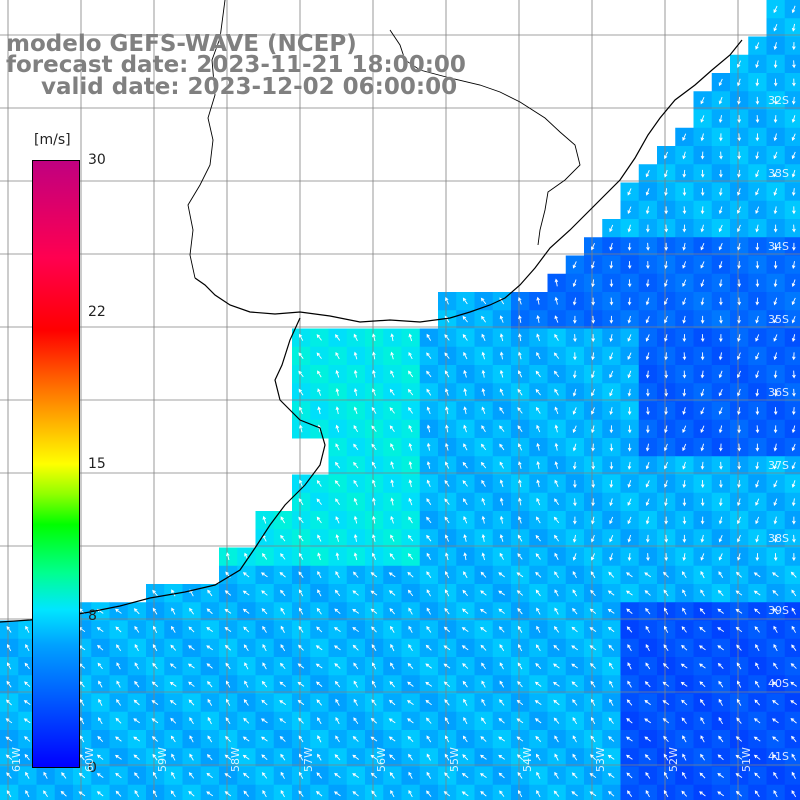 This screenshot has height=800, width=800. I want to click on title-model: modelo GEFS-WAVE (NCEP), so click(181, 44).